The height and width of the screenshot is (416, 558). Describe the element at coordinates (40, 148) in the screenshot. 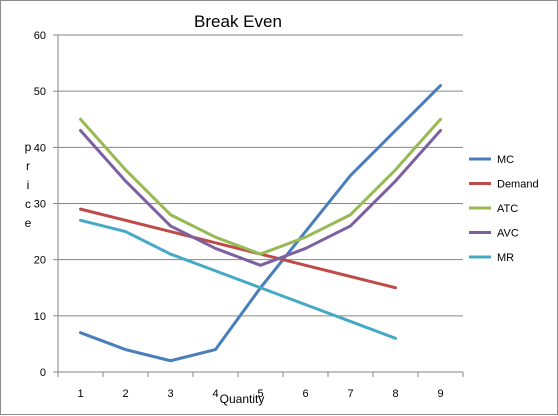

I see `y-tick-label: 40` at that location.